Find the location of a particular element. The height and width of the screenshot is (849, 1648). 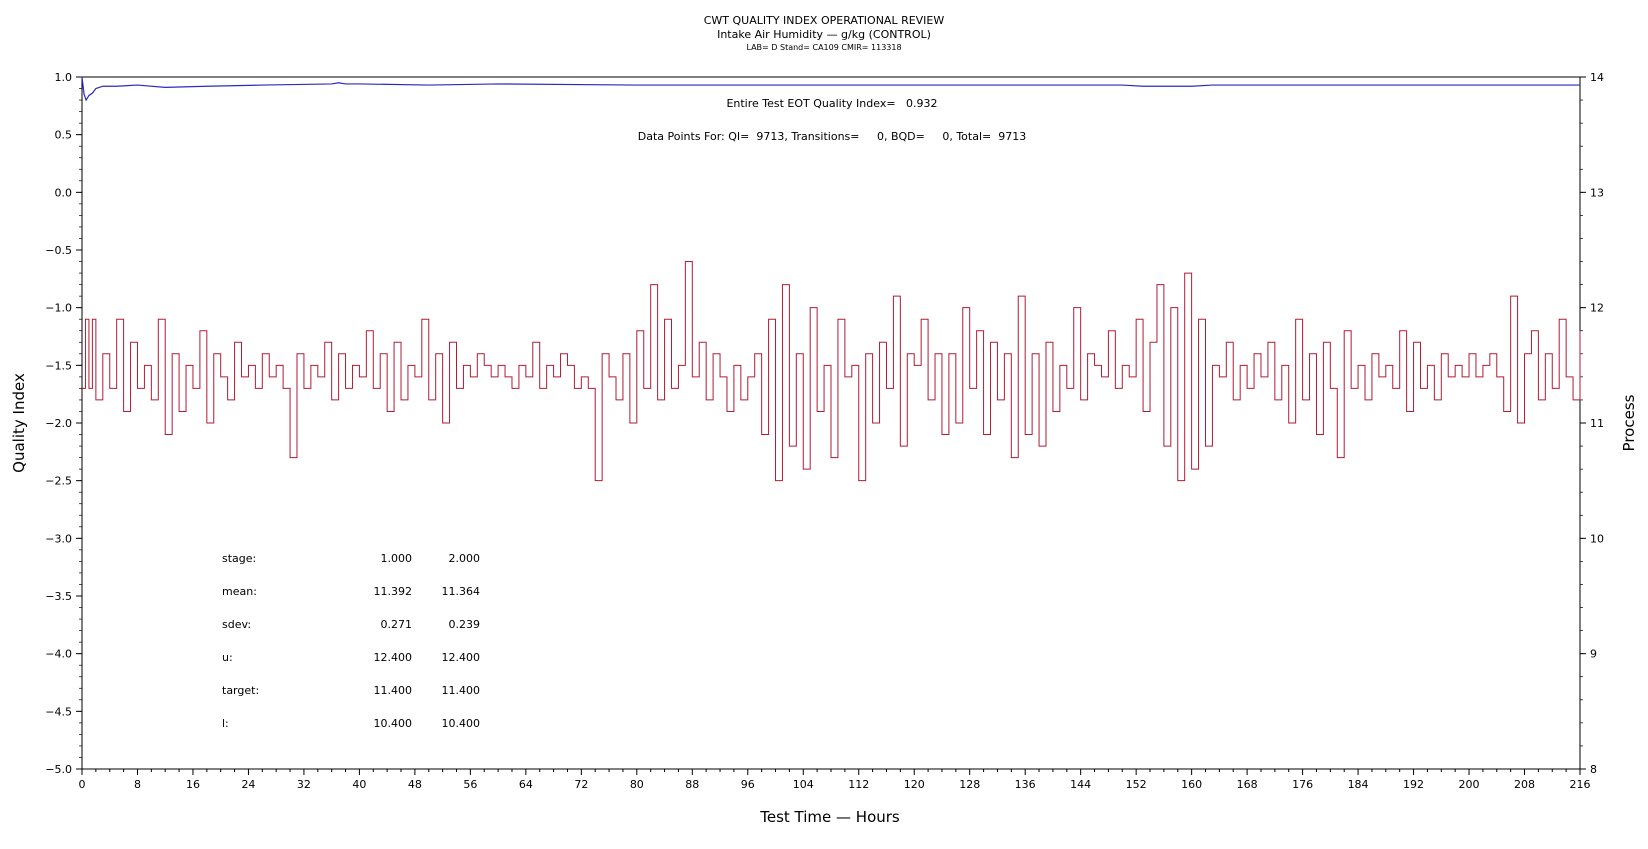

quality-index-series-line is located at coordinates (830, 89).